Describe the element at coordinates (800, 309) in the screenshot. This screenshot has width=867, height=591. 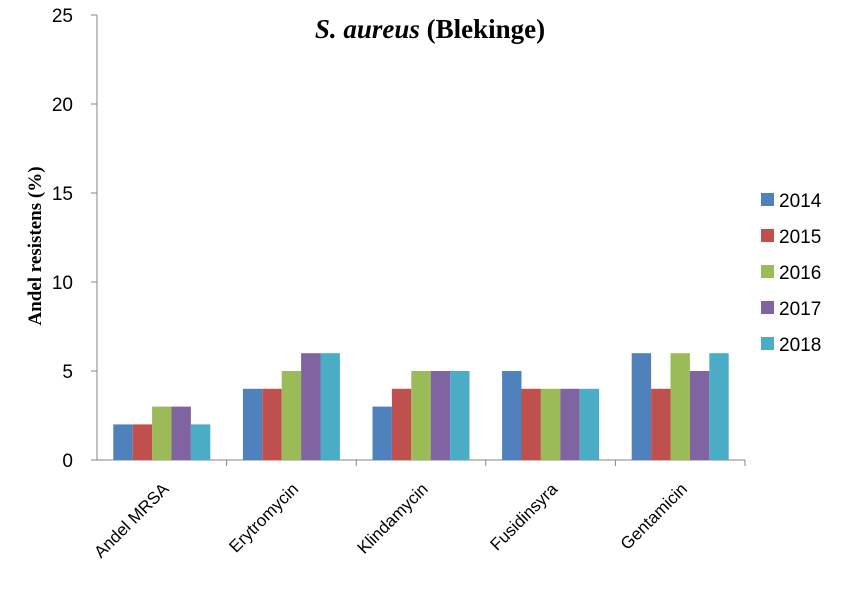
I see `legend-label: 2017` at that location.